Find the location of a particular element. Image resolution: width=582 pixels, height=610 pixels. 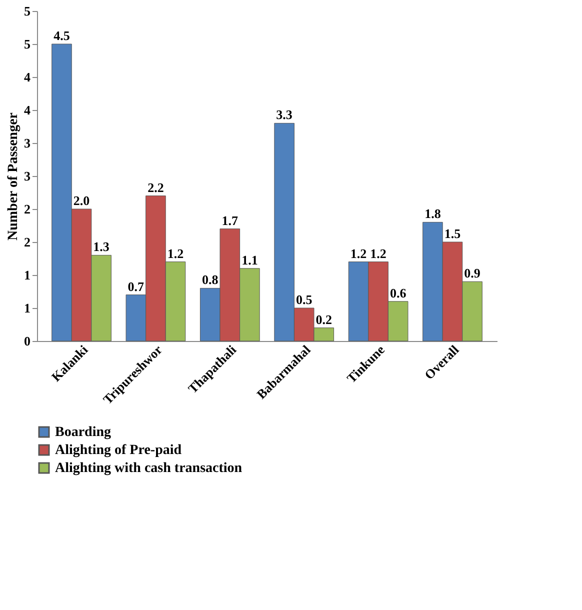

data-label: 1.3 is located at coordinates (101, 246).